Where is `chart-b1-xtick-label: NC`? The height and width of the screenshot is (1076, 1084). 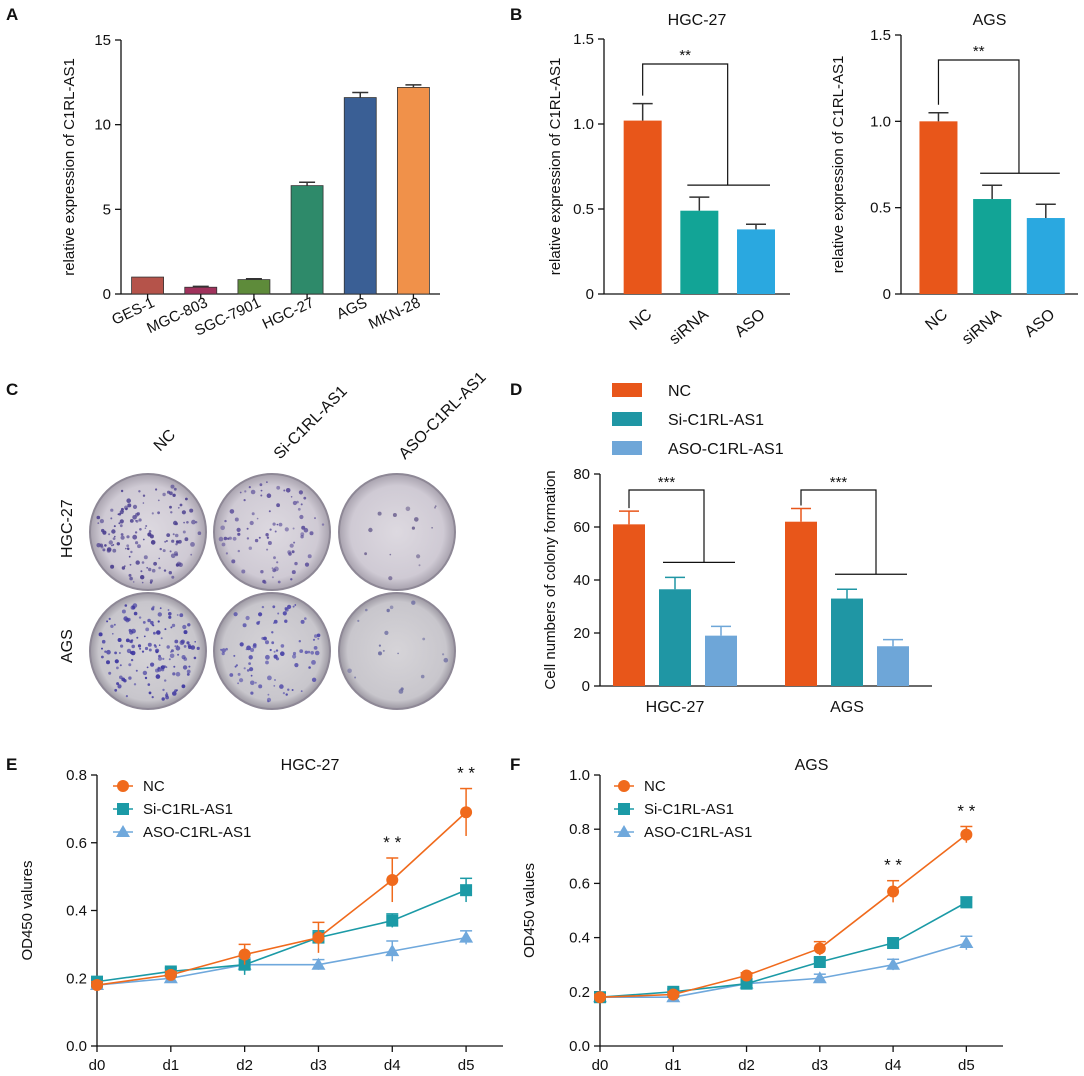 chart-b1-xtick-label: NC is located at coordinates (641, 320).